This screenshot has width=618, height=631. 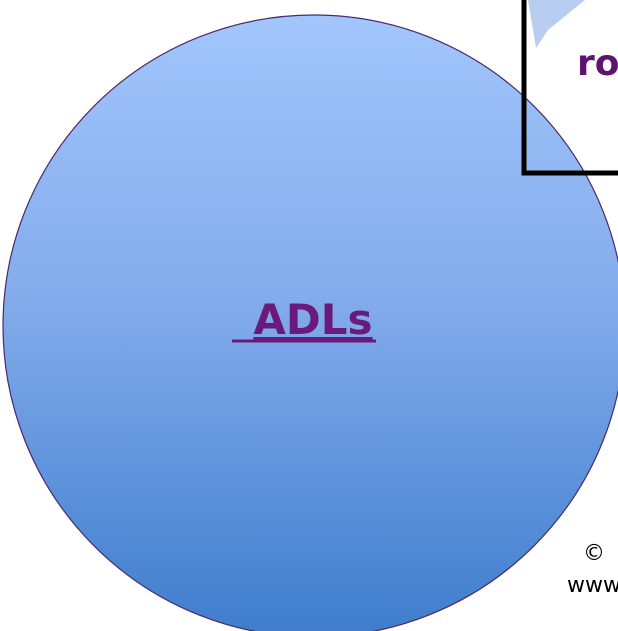 What do you see at coordinates (597, 63) in the screenshot?
I see `box-text: ro` at bounding box center [597, 63].